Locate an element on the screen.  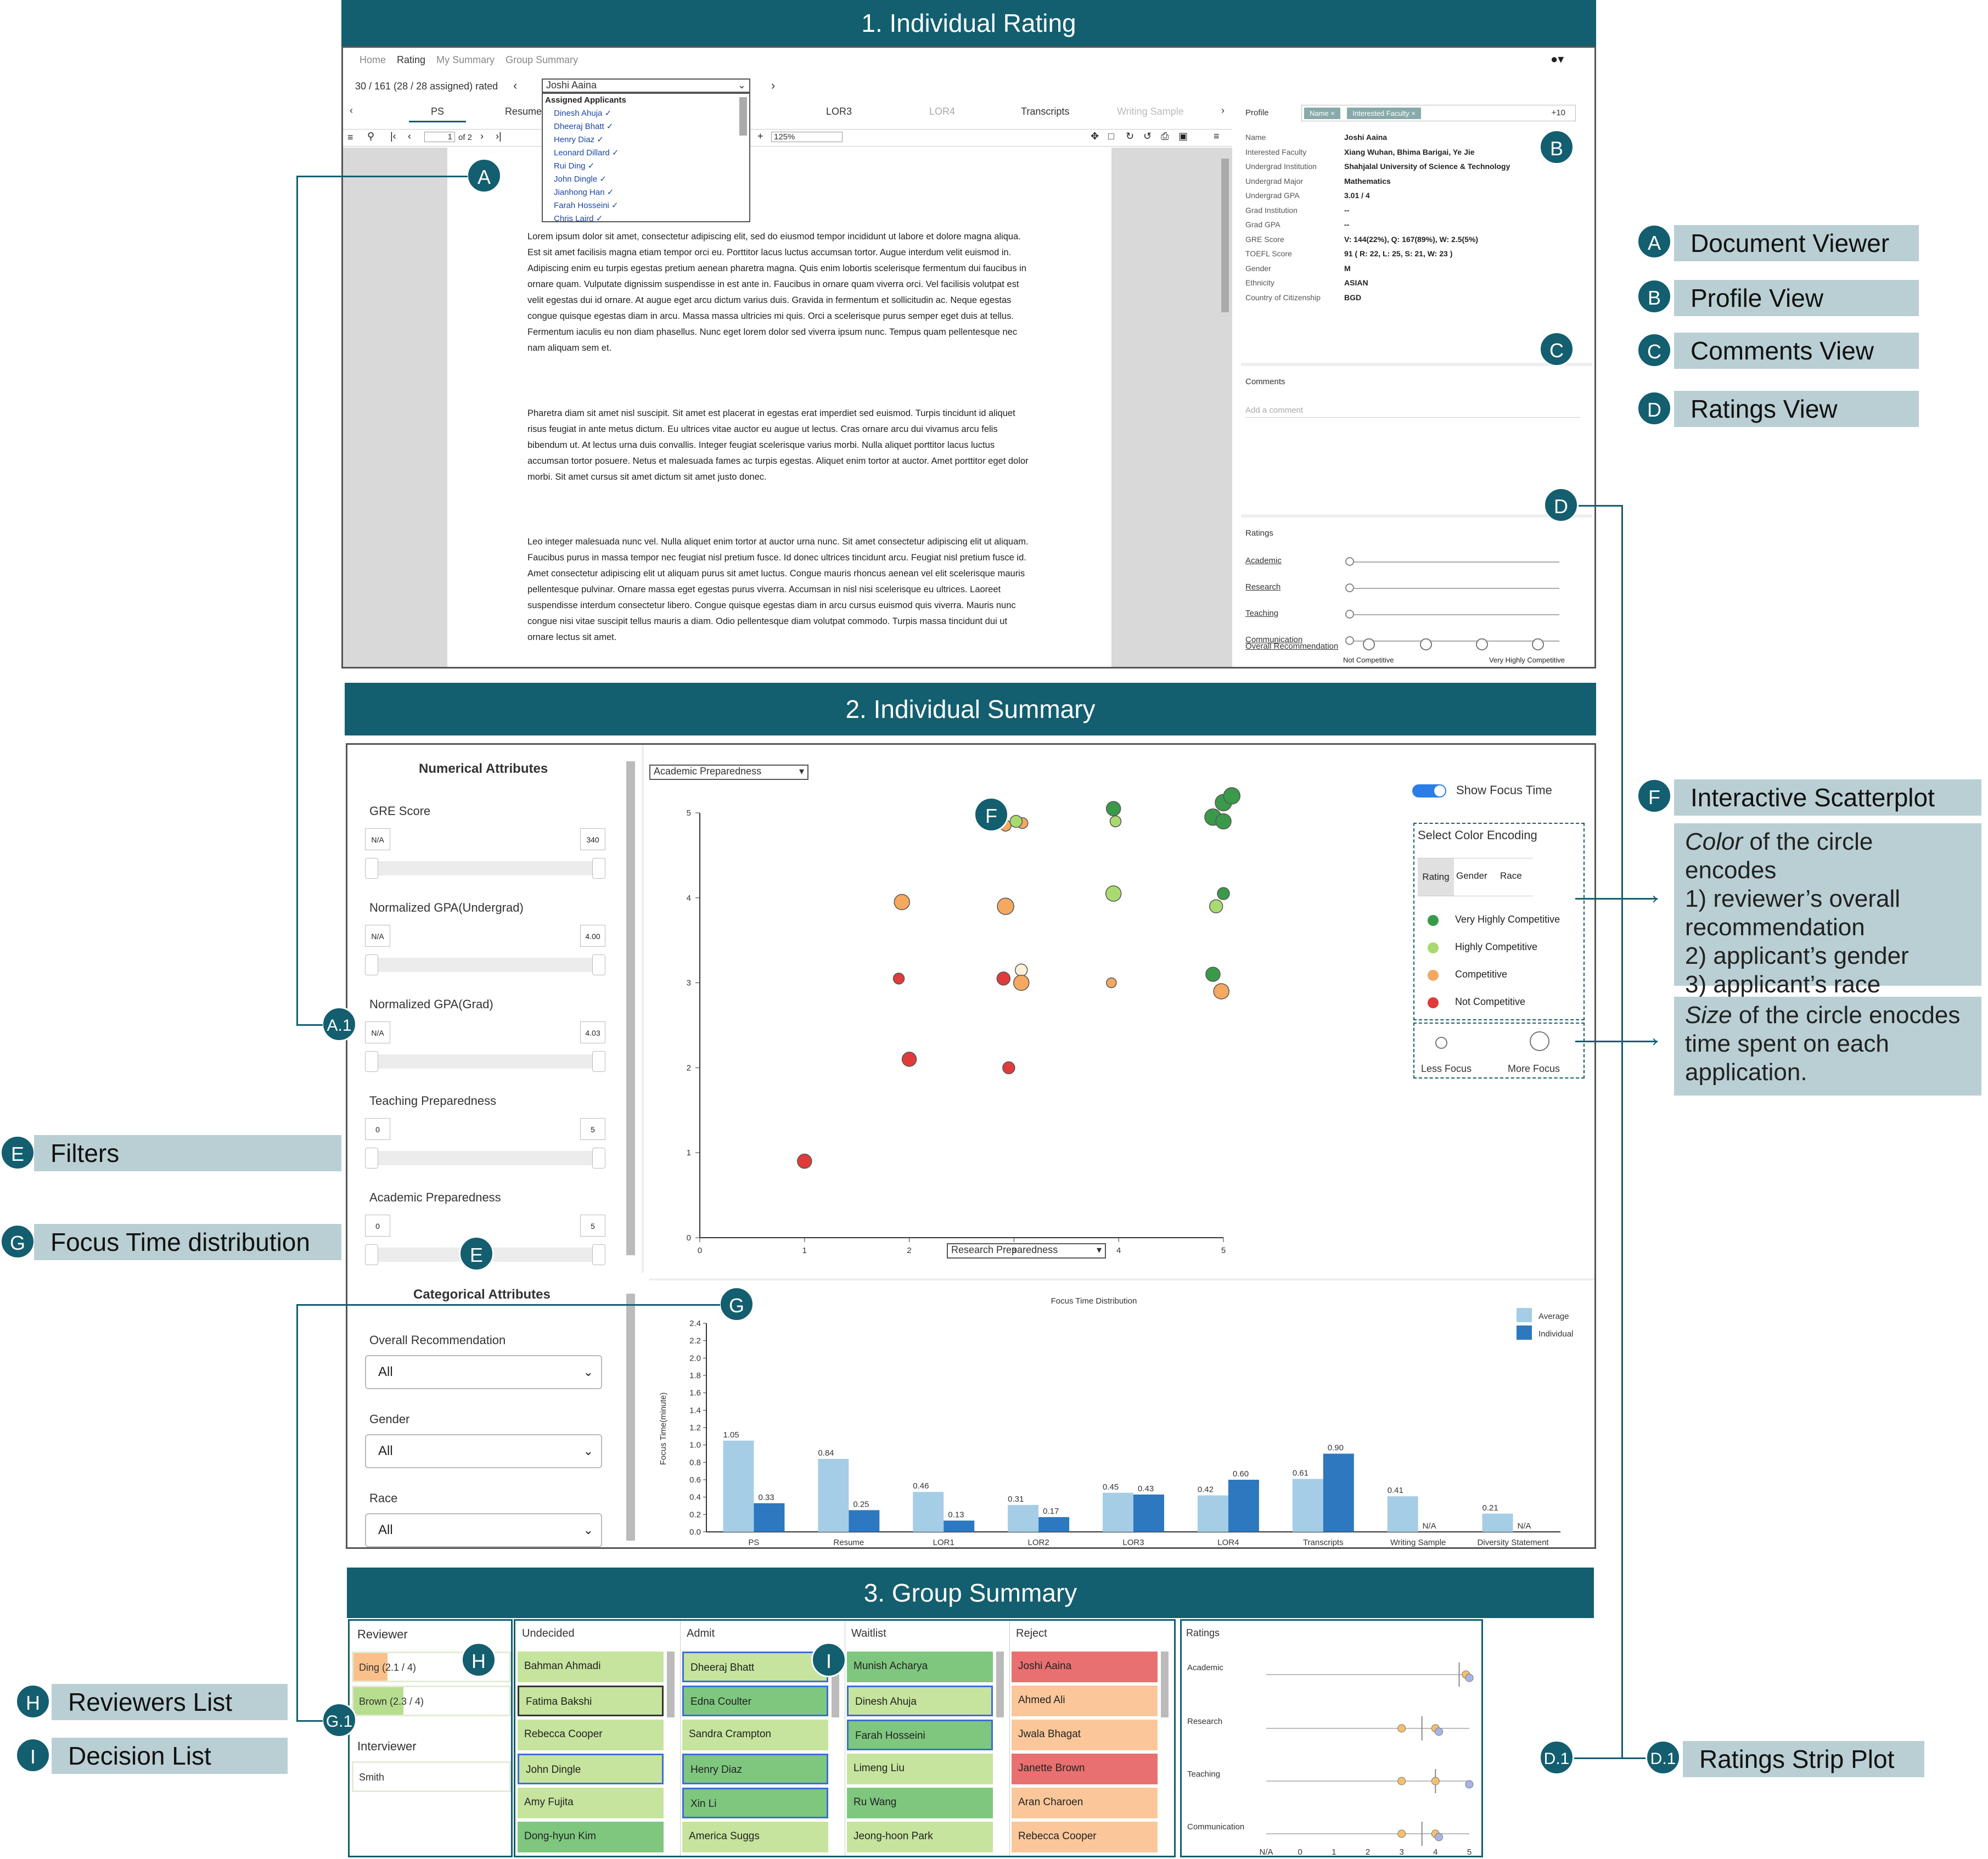
user-icon: ●▾ is located at coordinates (1558, 59).